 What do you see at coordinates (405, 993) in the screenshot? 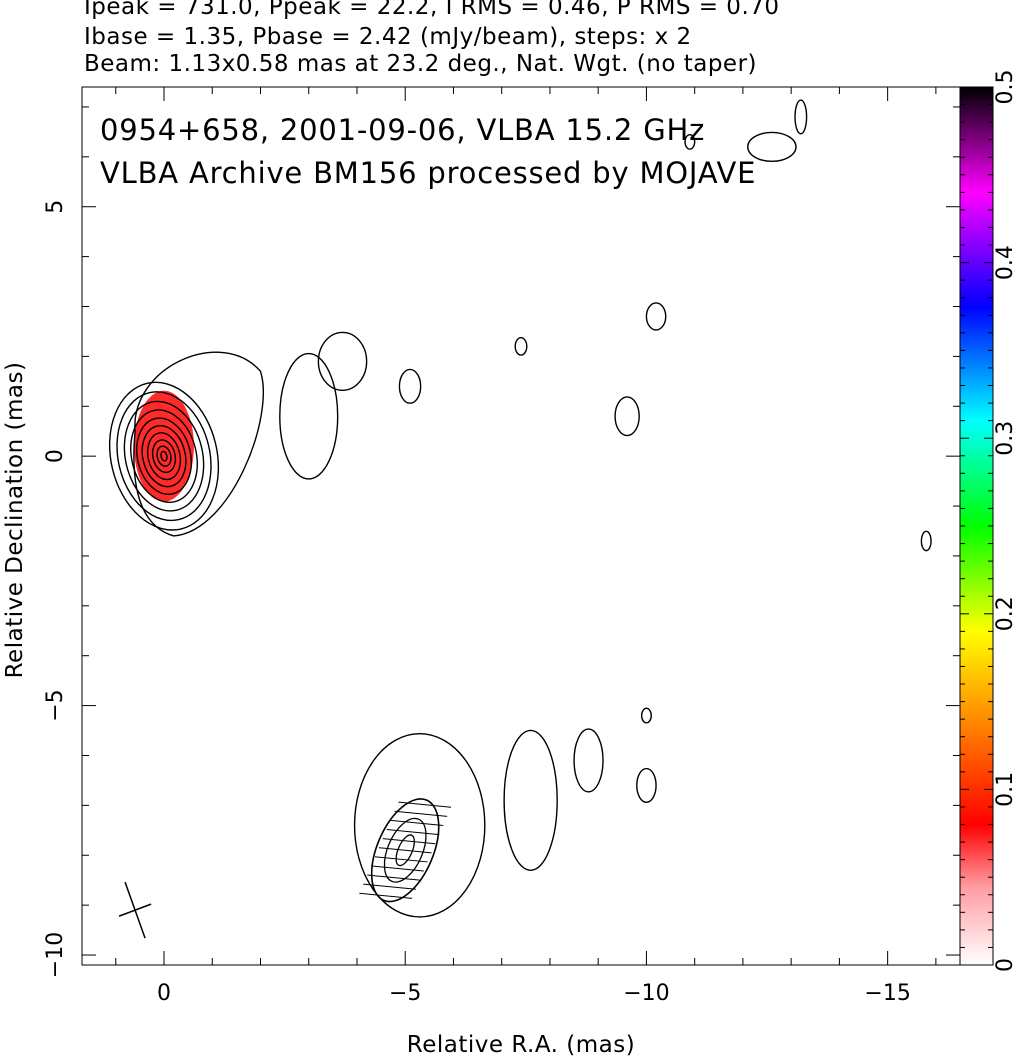
I see `x-tick-label: −5` at bounding box center [405, 993].